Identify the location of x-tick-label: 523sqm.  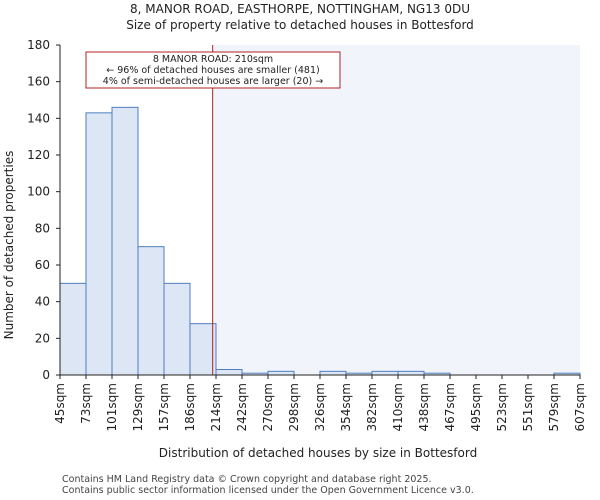
(502, 407).